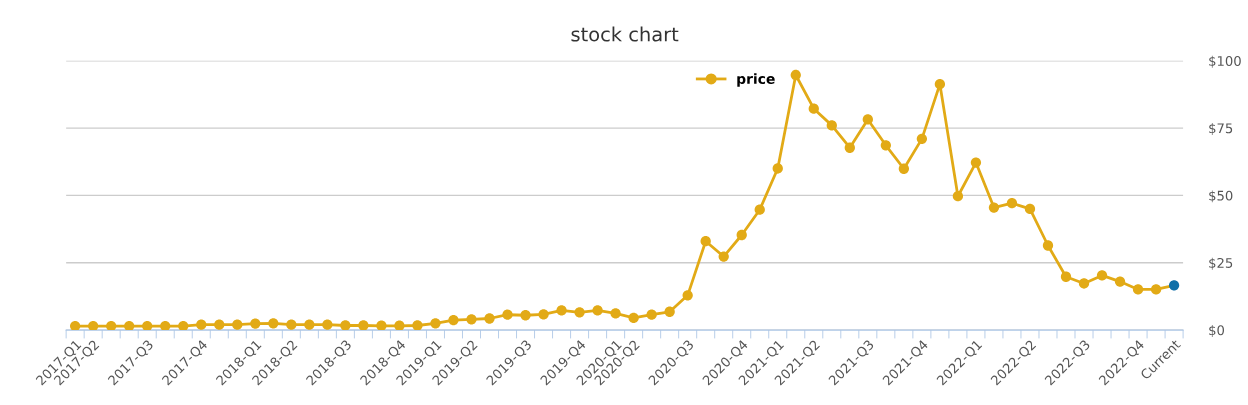 The image size is (1248, 405). What do you see at coordinates (1217, 331) in the screenshot?
I see `y-tick-label: $0` at bounding box center [1217, 331].